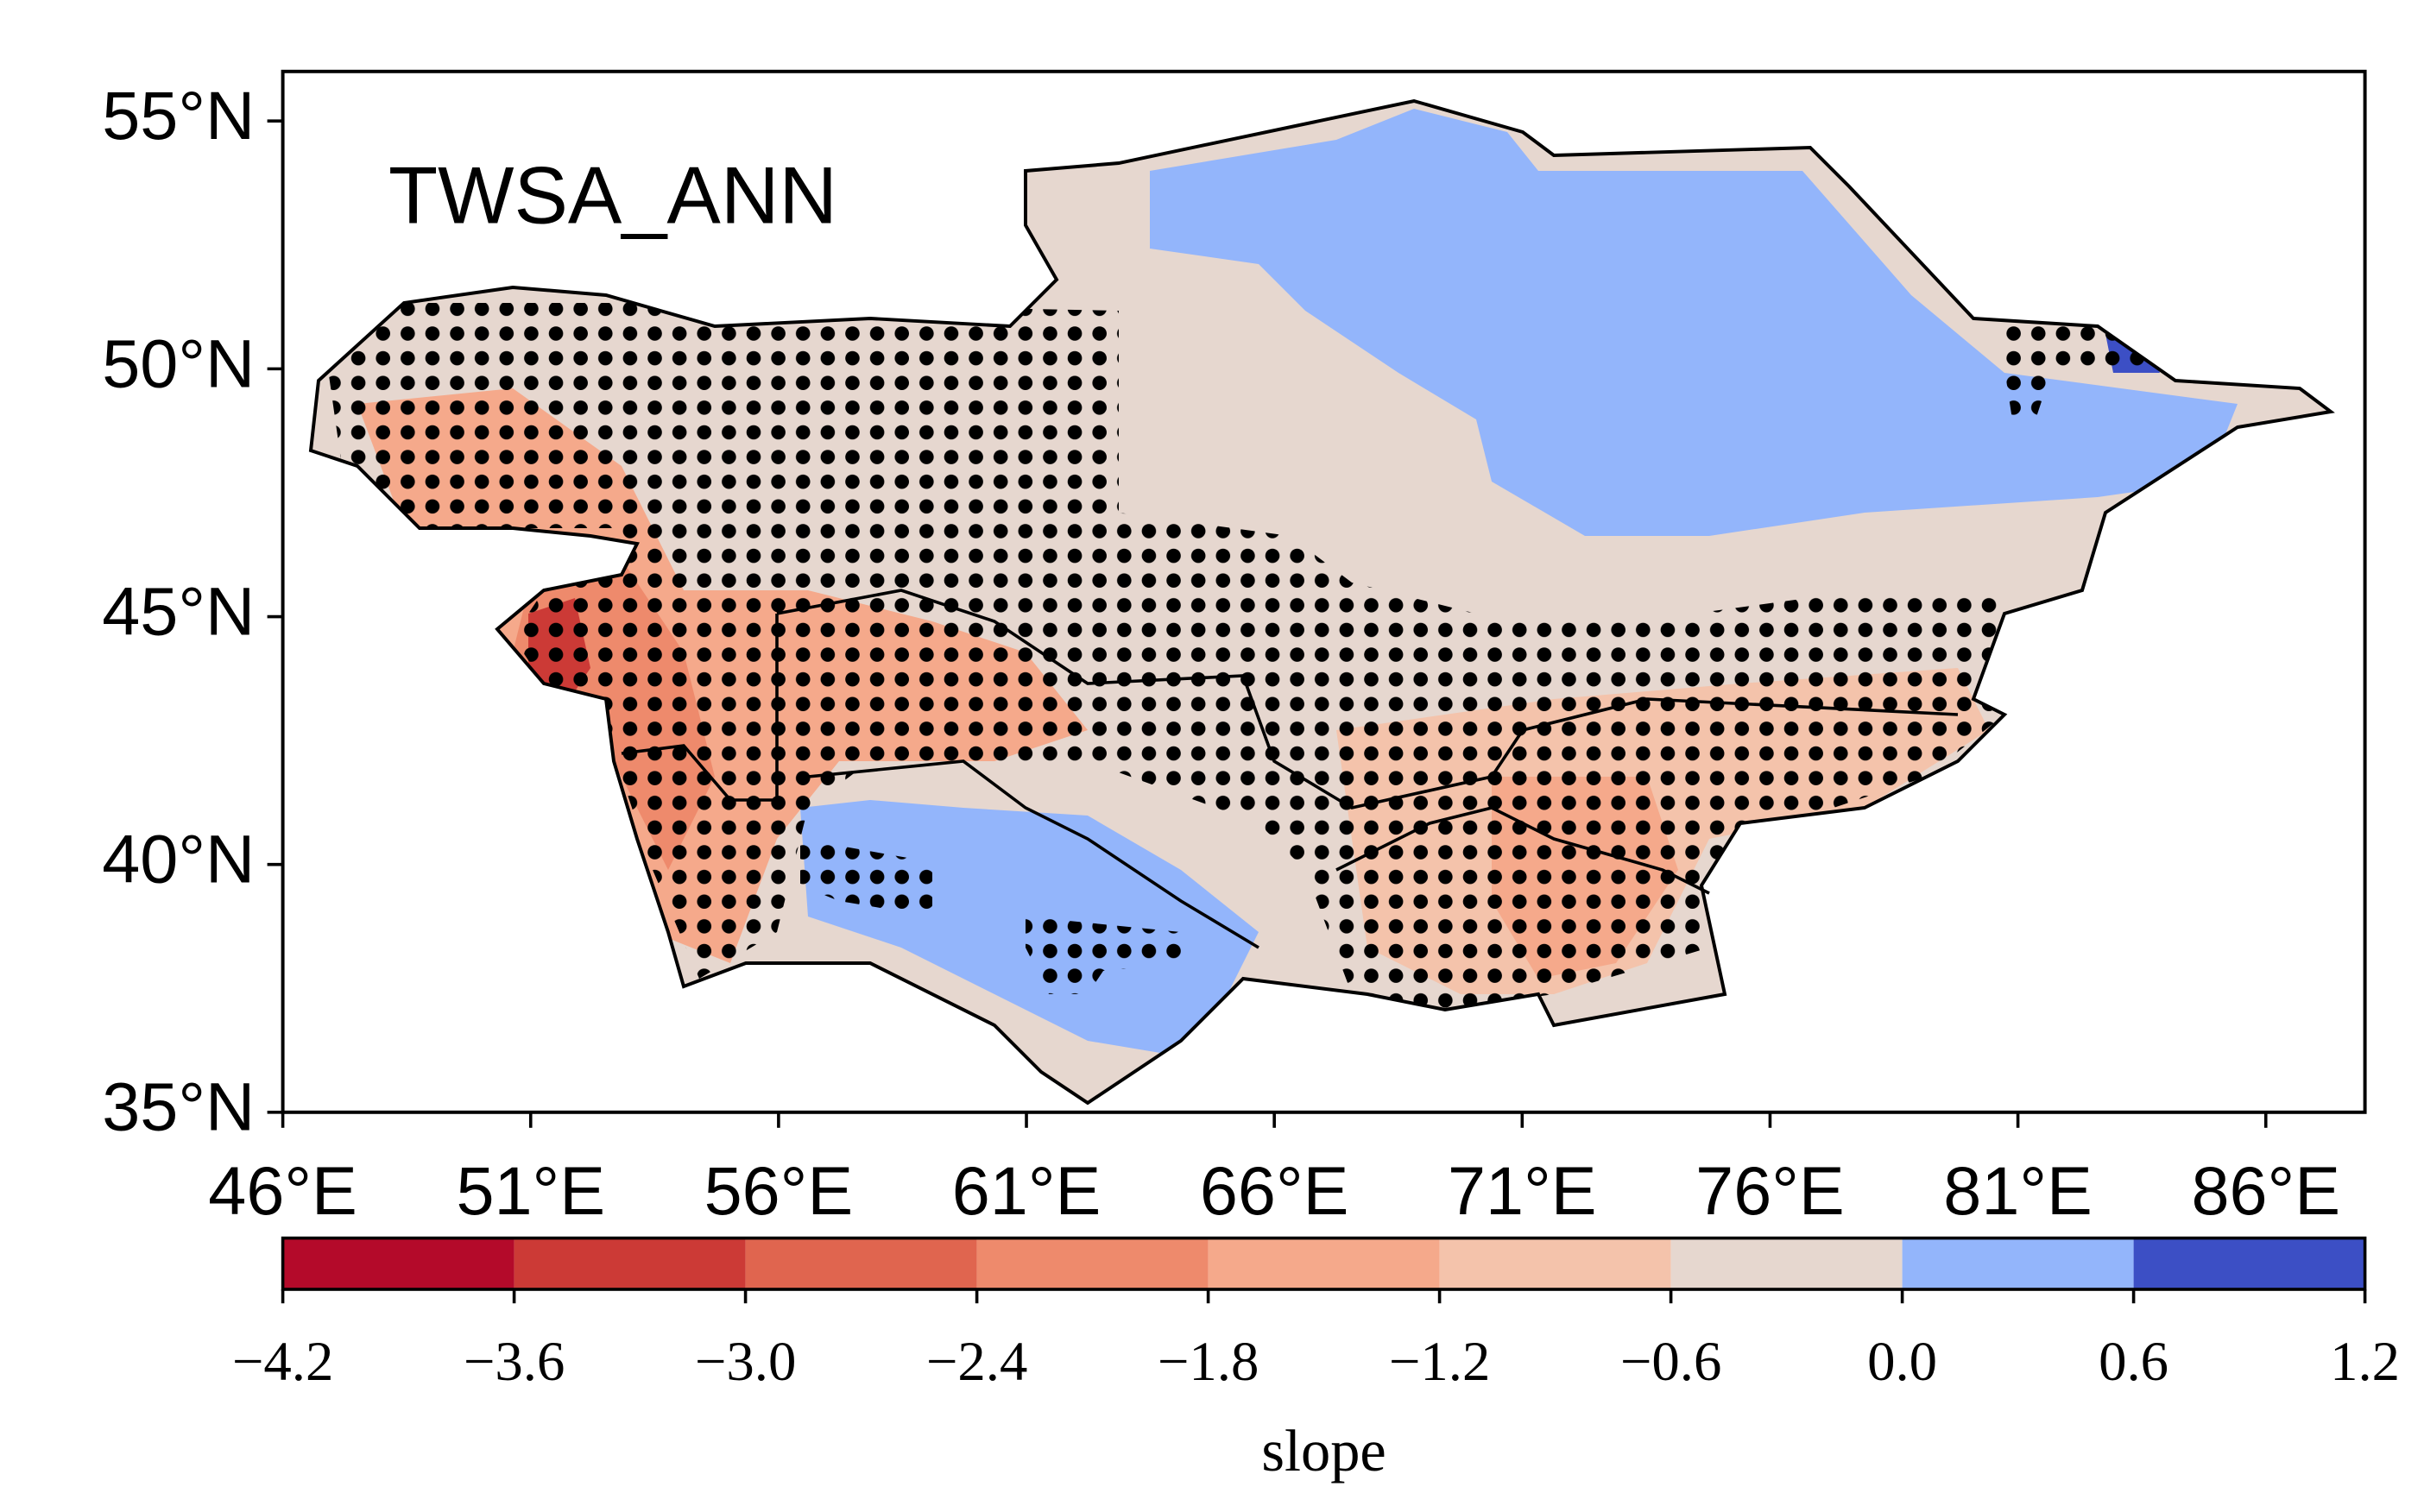  I want to click on colorbar-tick-label: −0.6, so click(1671, 1362).